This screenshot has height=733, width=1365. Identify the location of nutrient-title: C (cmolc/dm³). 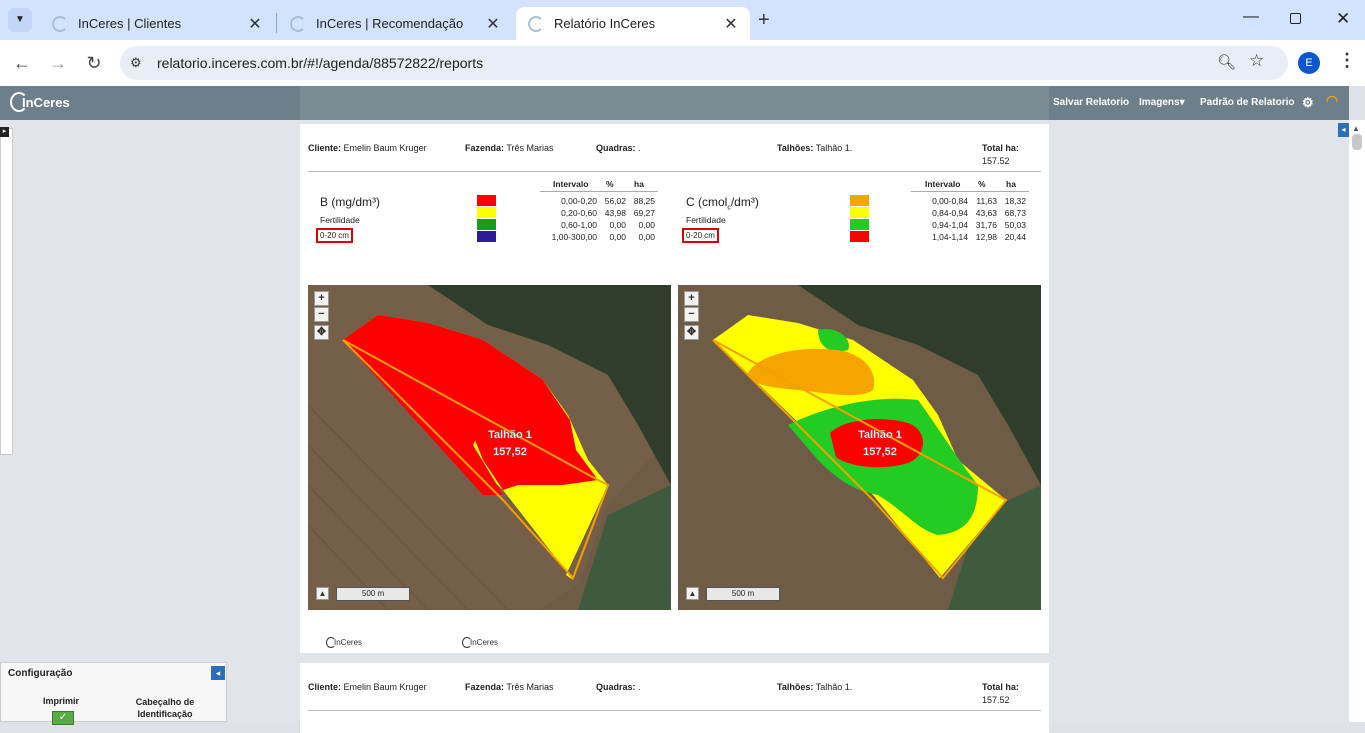
(722, 203).